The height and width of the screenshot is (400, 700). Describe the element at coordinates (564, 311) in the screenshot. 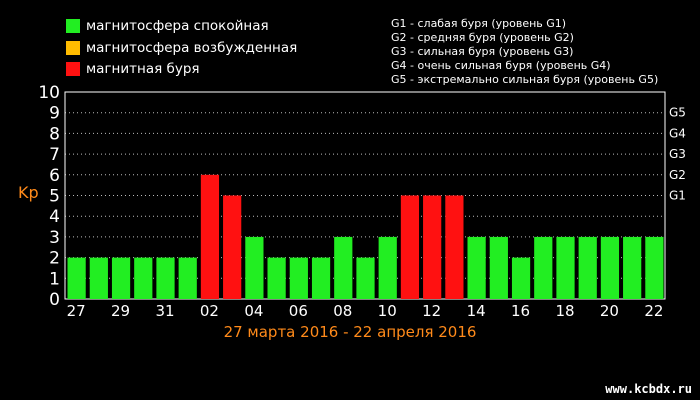

I see `x-tick-label: 18` at that location.